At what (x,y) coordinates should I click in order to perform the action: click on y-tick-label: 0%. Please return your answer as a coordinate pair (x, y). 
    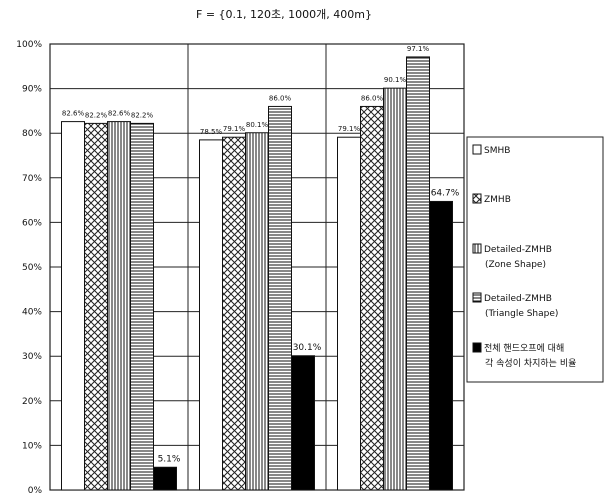
    Looking at the image, I should click on (35, 491).